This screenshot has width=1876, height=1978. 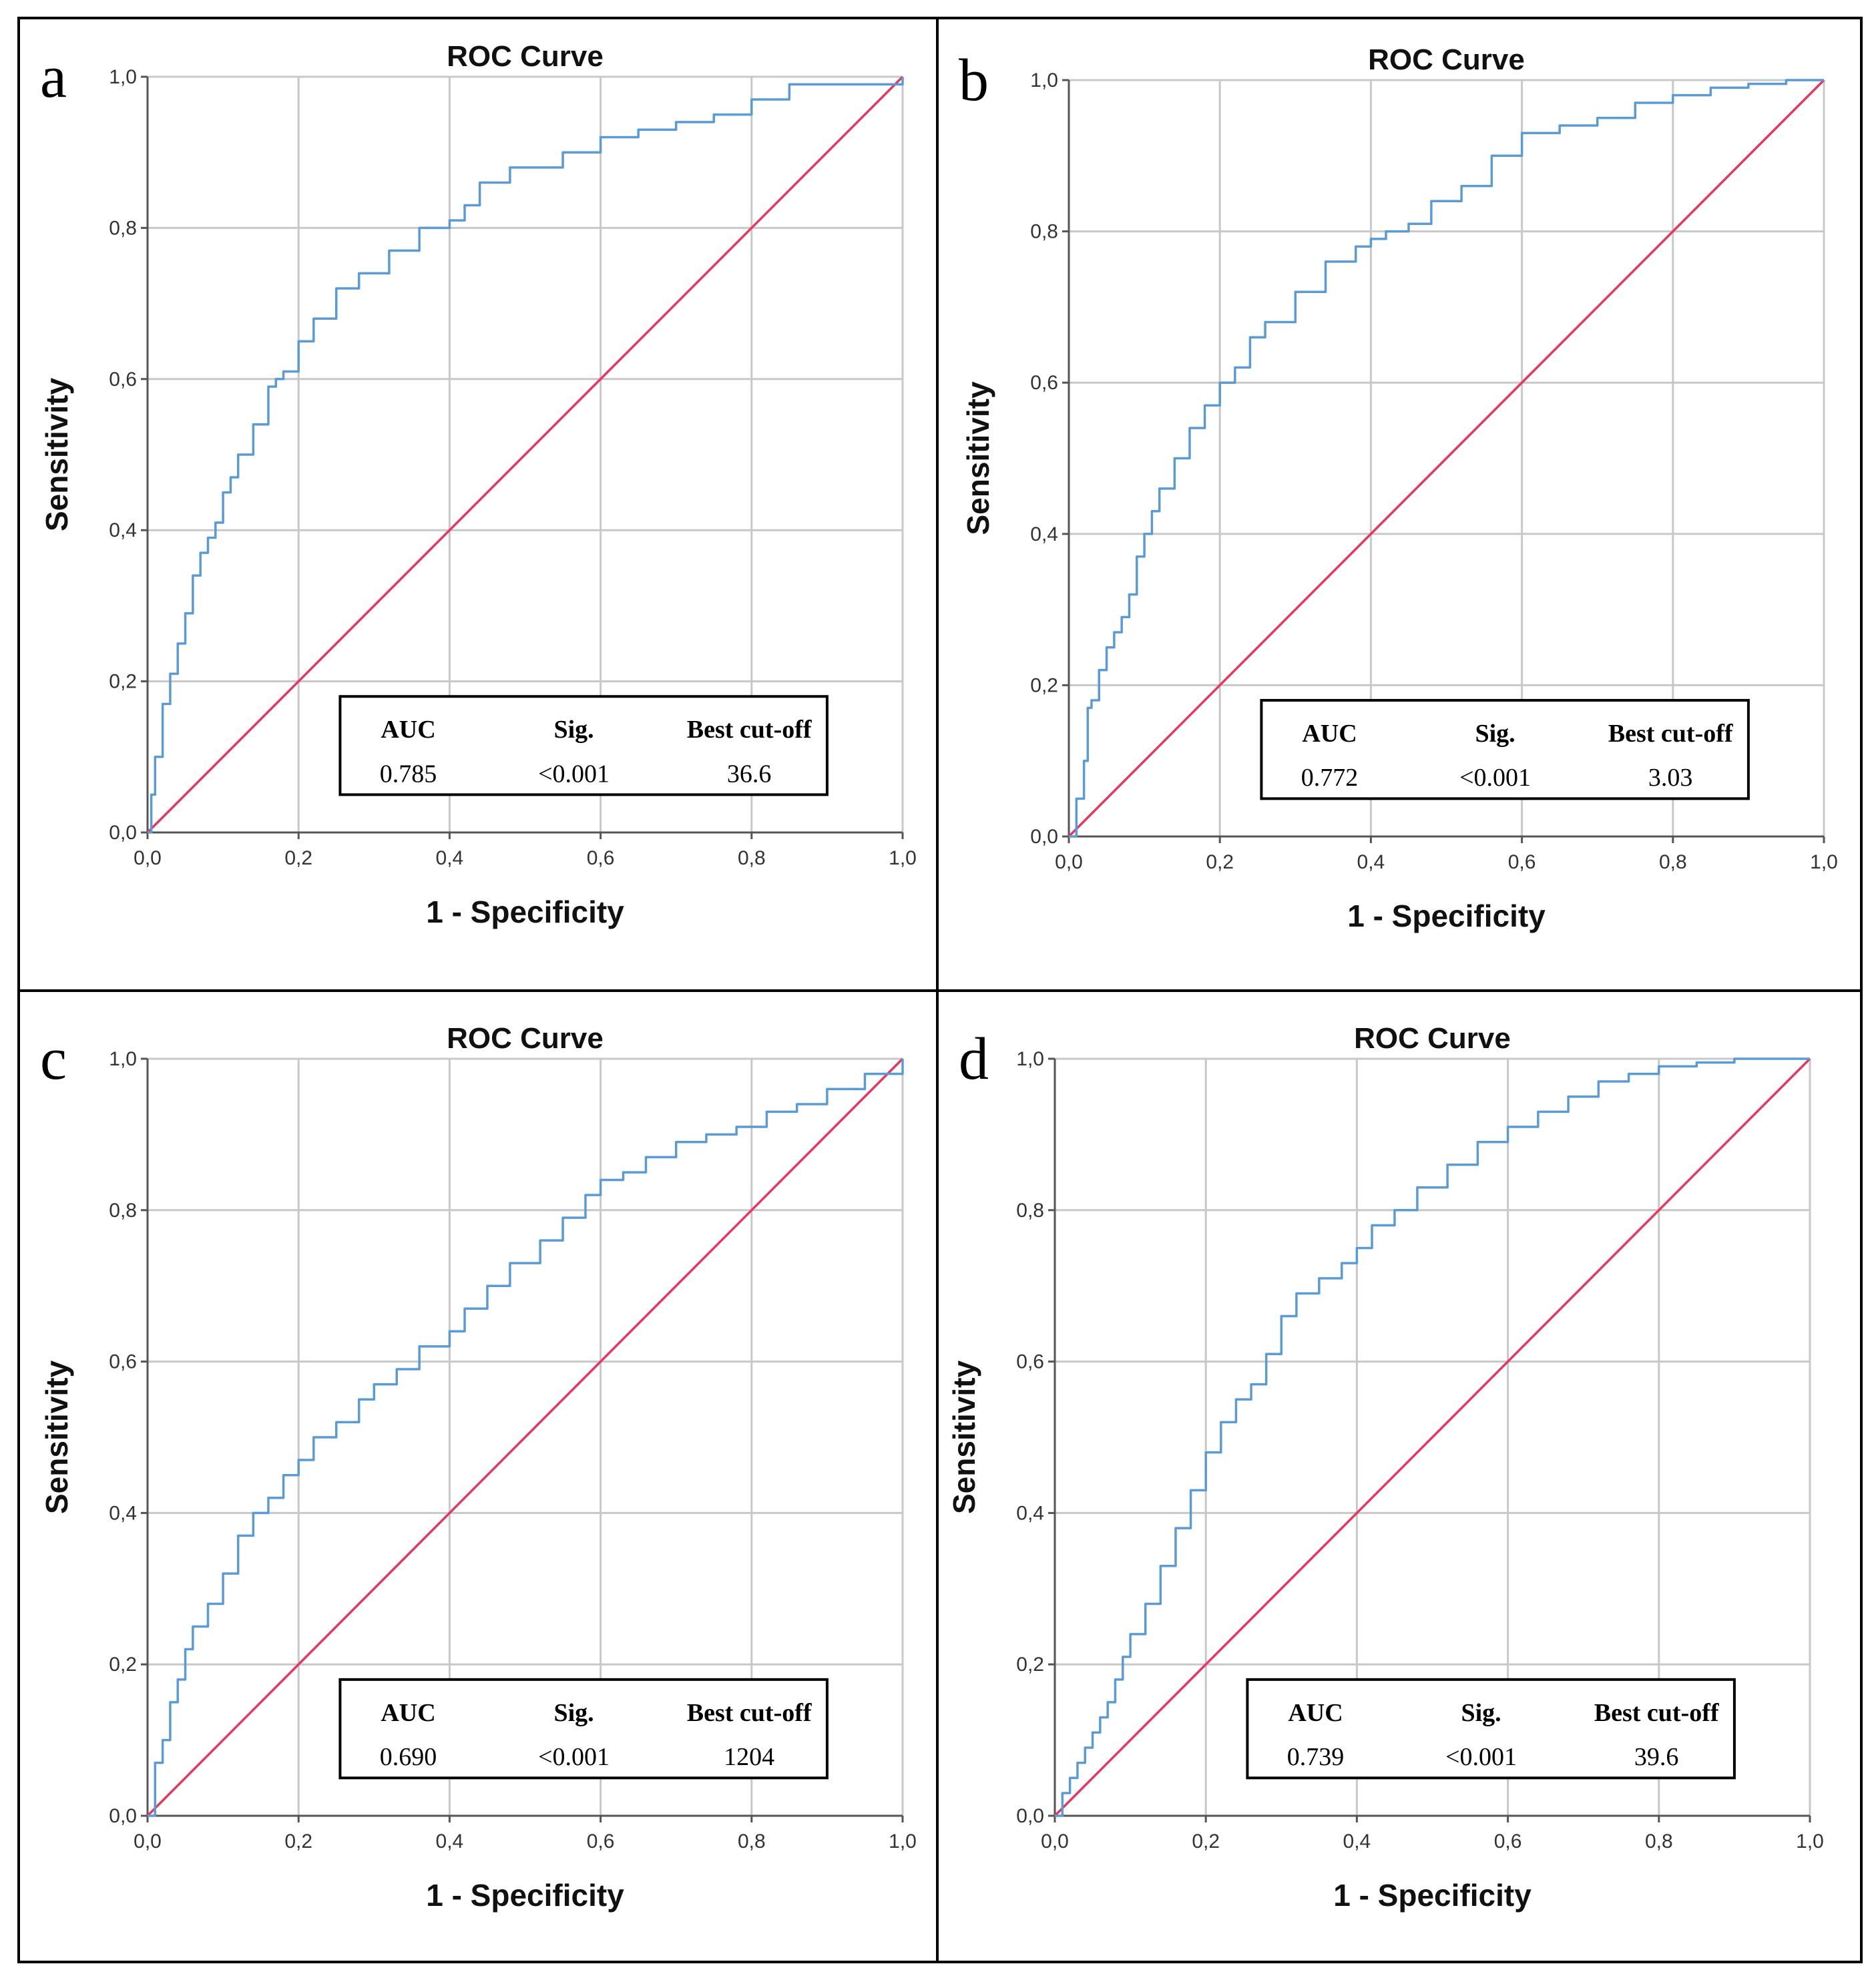 I want to click on stats-value: 39.6, so click(x=1656, y=1757).